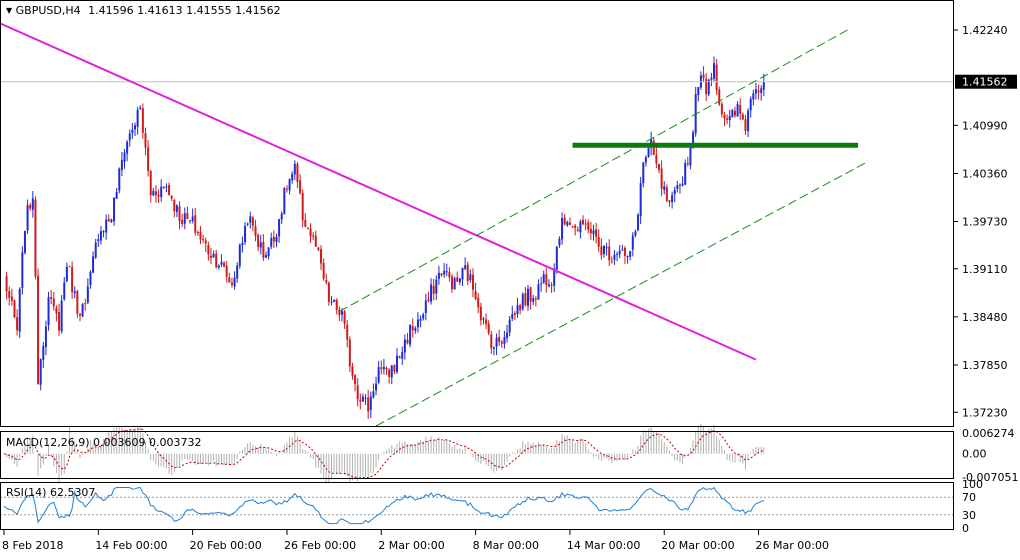 The image size is (1020, 560). What do you see at coordinates (51, 492) in the screenshot?
I see `rsi-header: RSI(14) 62.5307` at bounding box center [51, 492].